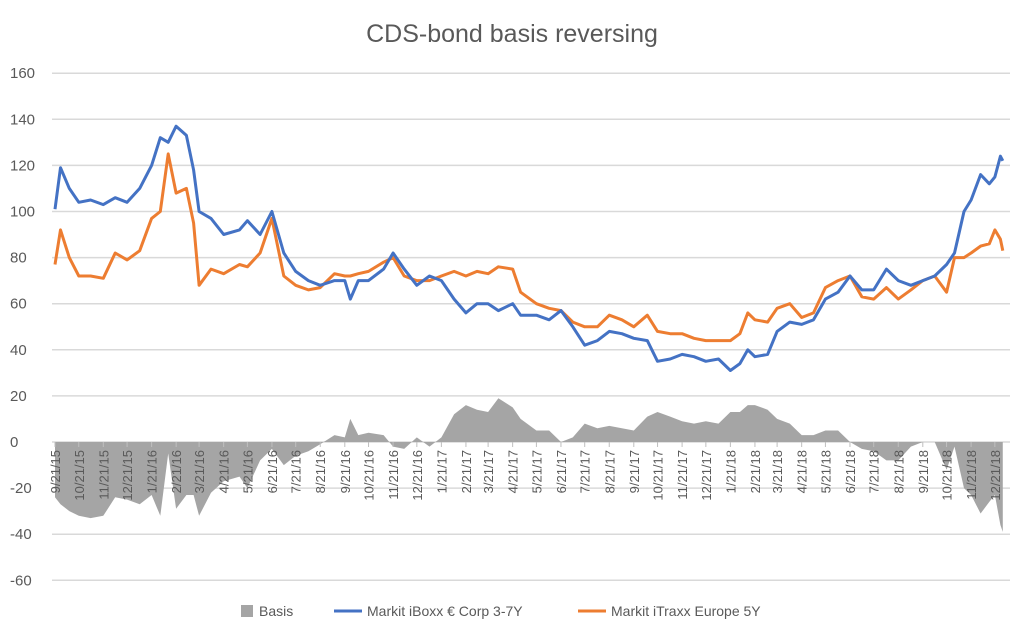 The image size is (1024, 643). I want to click on x-tick-label: 7/21/17, so click(585, 471).